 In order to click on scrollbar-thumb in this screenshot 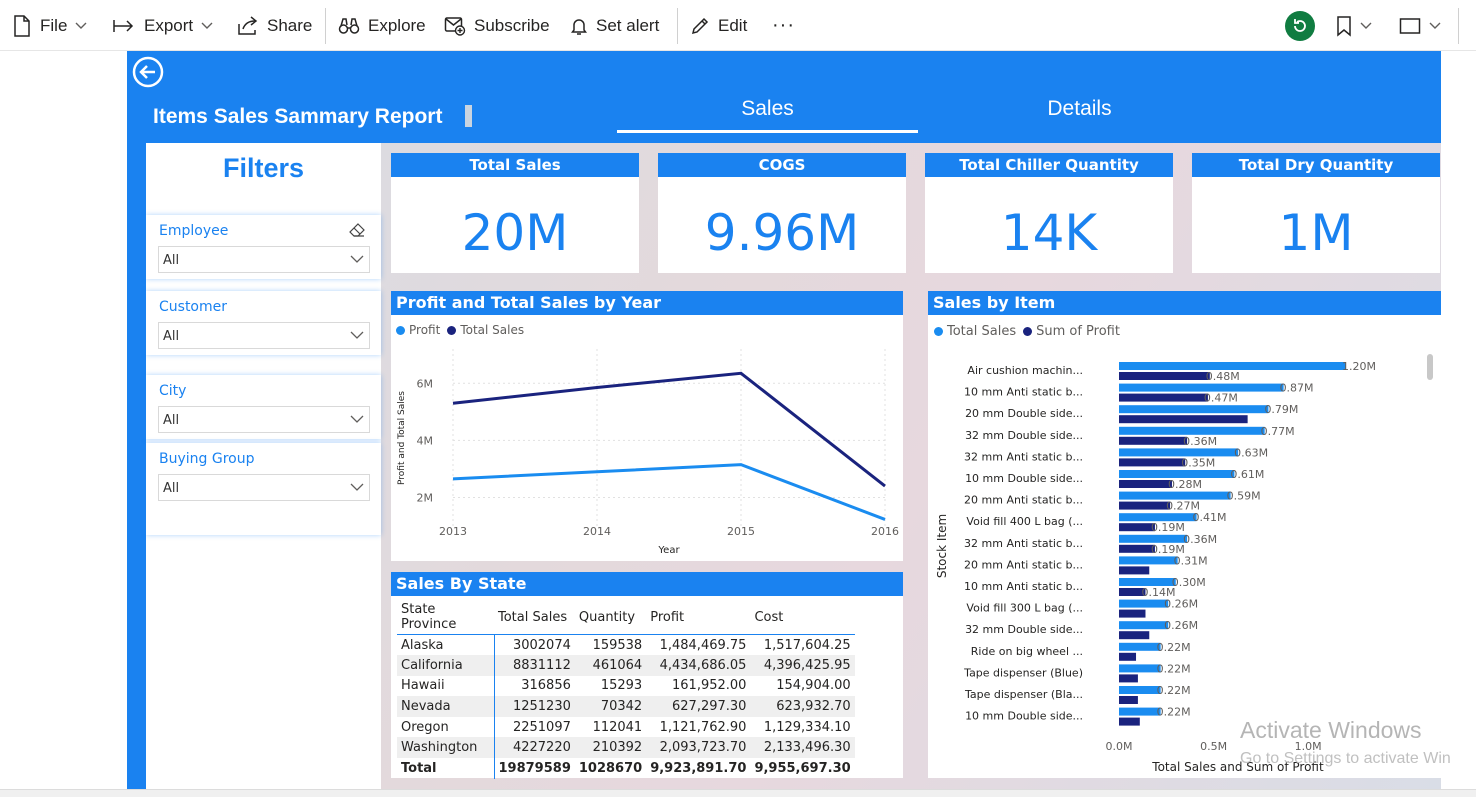, I will do `click(1430, 367)`.